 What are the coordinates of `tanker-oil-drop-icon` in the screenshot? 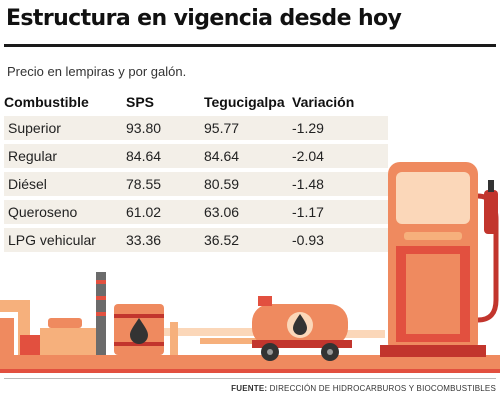 It's located at (300, 324).